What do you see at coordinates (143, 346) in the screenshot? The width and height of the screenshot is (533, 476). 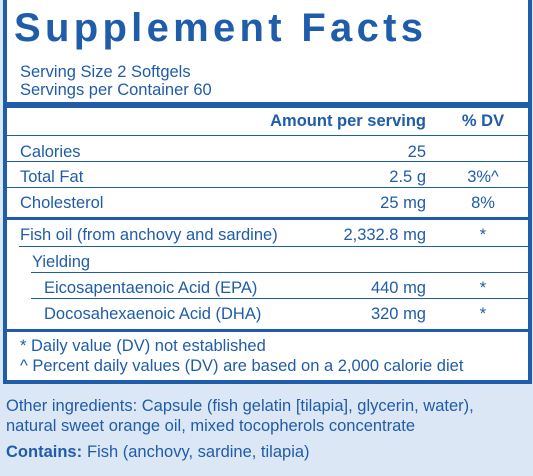 I see `footnote: * Daily value (DV) not established` at bounding box center [143, 346].